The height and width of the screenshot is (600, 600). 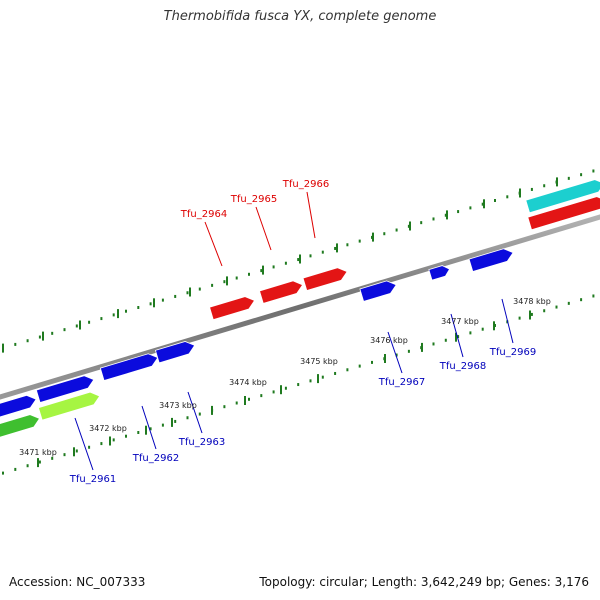 I want to click on gene-tfu-2967-leader, so click(x=395, y=352).